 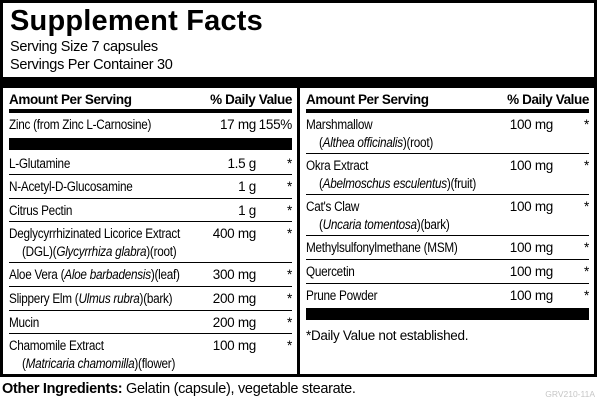 What do you see at coordinates (239, 389) in the screenshot?
I see `other-ingredients-text: Gelatin (capsule), vegetable stearate.` at bounding box center [239, 389].